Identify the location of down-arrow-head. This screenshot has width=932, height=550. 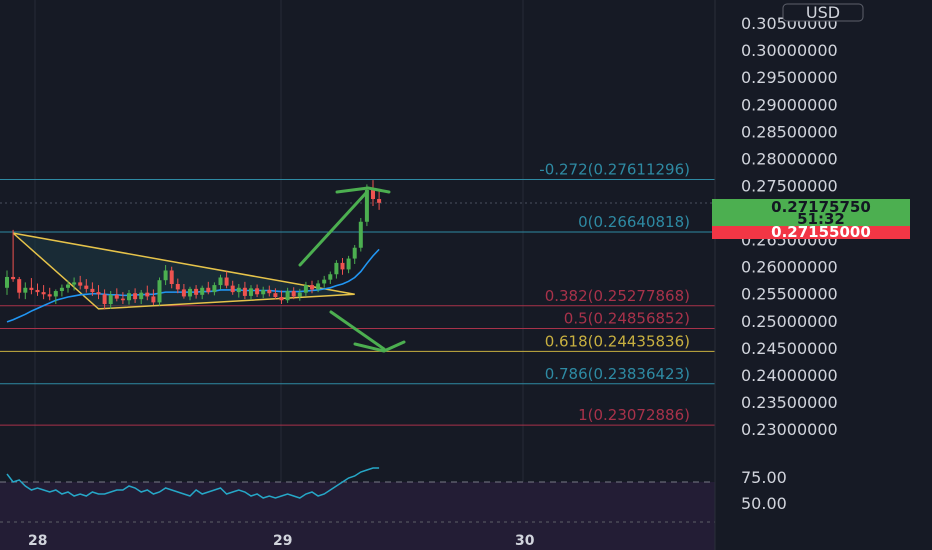
(379, 346).